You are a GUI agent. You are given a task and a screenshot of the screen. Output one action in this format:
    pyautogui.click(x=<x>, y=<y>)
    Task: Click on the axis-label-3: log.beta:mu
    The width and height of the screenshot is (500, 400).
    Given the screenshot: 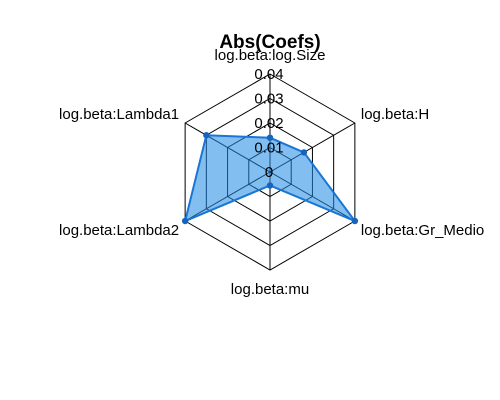 What is the action you would take?
    pyautogui.click(x=270, y=289)
    